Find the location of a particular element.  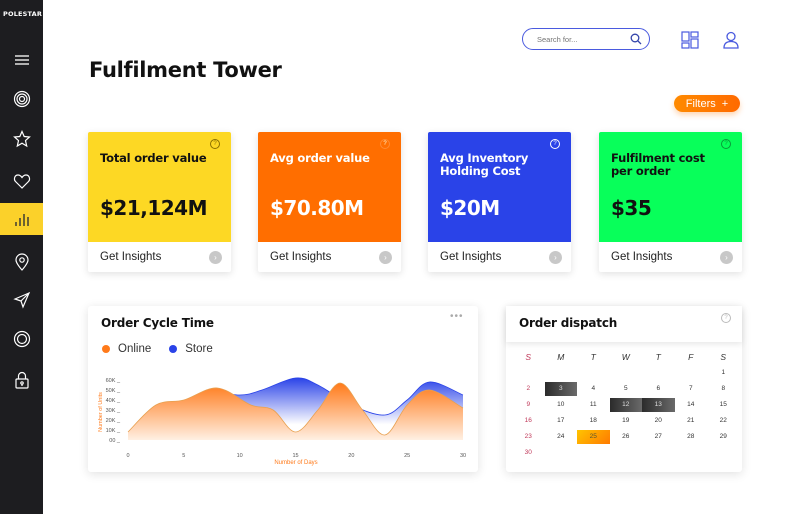

svg-text: 5 is located at coordinates (183, 456).